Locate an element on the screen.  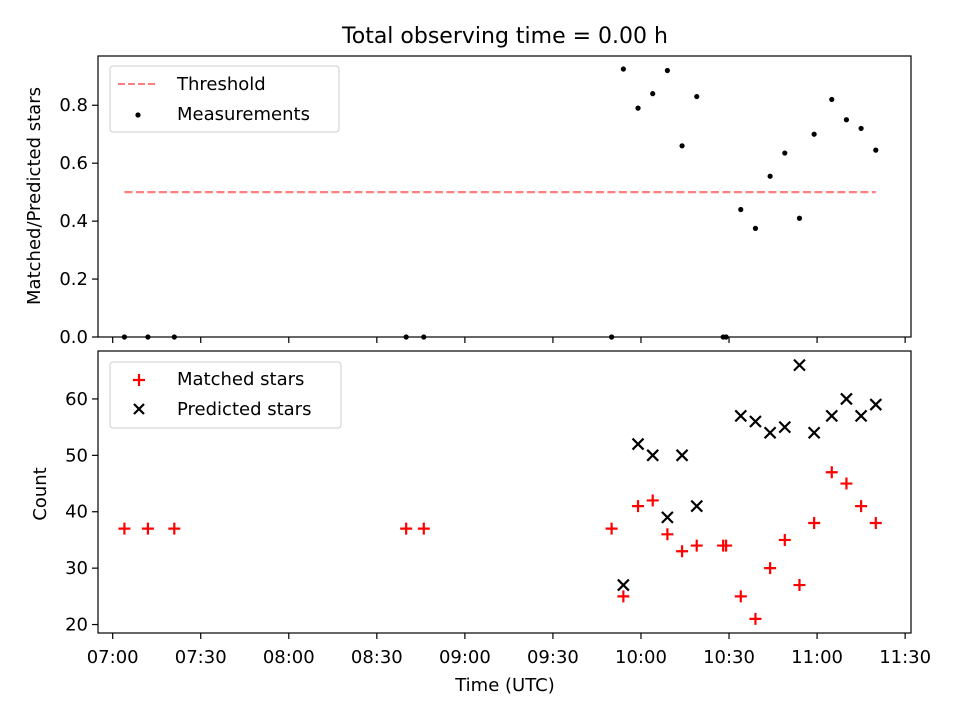
x-tick-label: 09:30 is located at coordinates (553, 657).